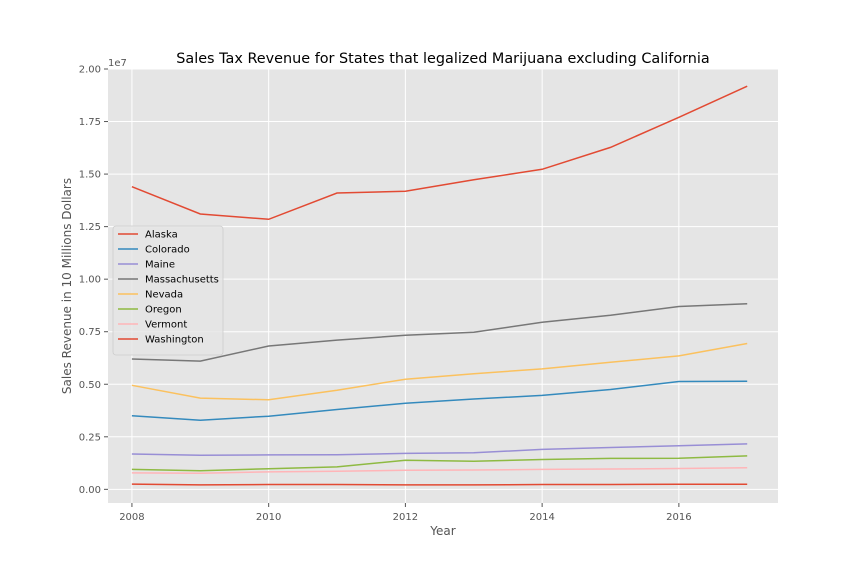 Image resolution: width=864 pixels, height=576 pixels. I want to click on series-line-colorado, so click(439, 400).